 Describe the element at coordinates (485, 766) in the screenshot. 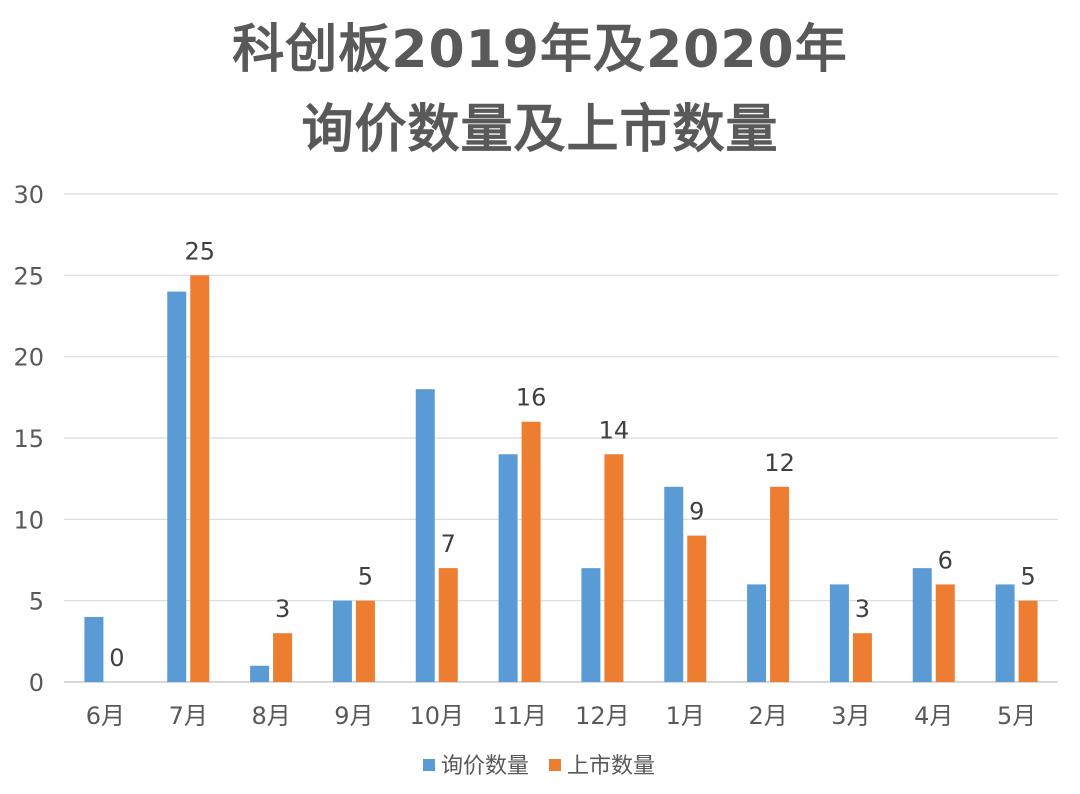

I see `legend-label: 询价数量` at that location.